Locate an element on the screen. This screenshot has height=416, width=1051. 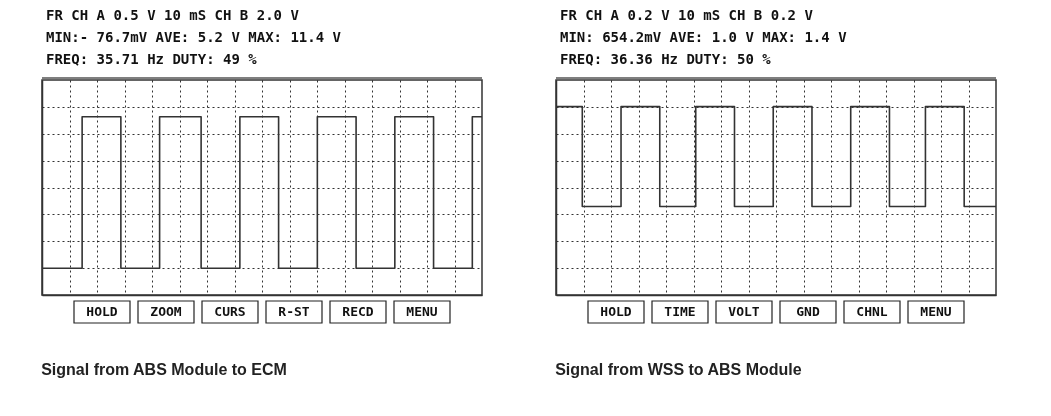
text: ZOOM is located at coordinates (166, 311).